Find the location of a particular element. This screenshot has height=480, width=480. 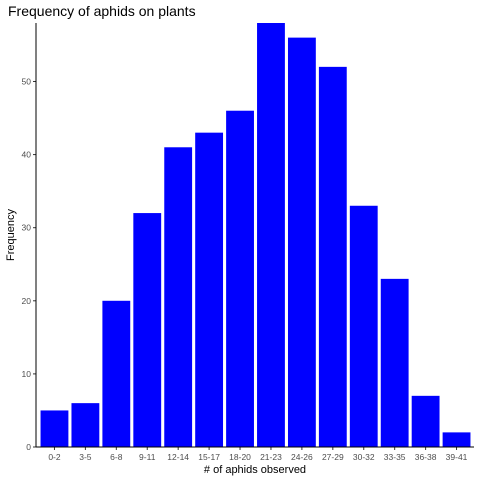

y-tick-label: 50 is located at coordinates (27, 81).